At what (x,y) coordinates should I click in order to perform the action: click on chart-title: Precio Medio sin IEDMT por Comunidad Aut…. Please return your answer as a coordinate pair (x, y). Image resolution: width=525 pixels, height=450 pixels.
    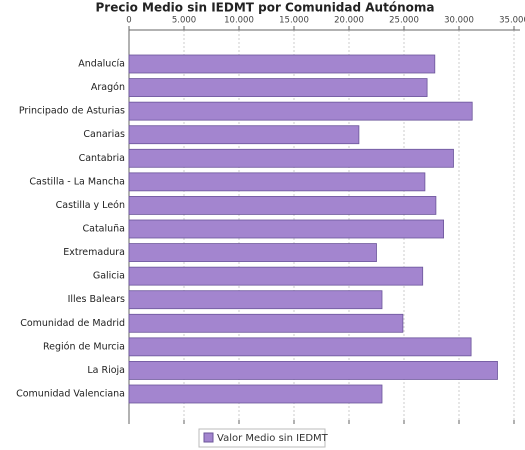
    Looking at the image, I should click on (265, 8).